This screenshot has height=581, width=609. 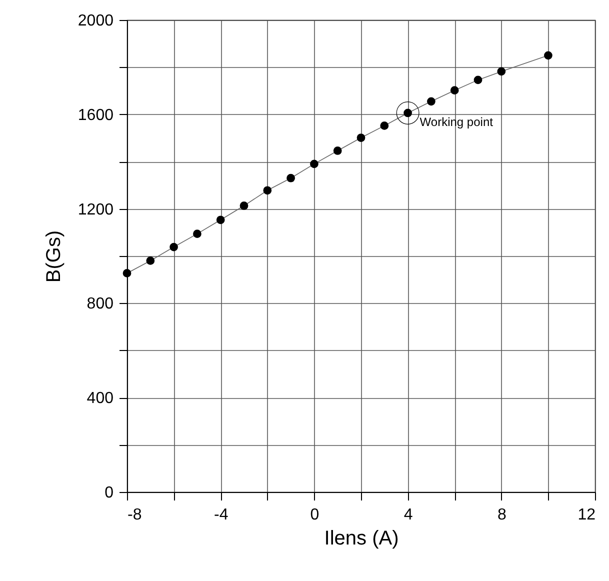 What do you see at coordinates (315, 515) in the screenshot?
I see `x-tick-label: 0` at bounding box center [315, 515].